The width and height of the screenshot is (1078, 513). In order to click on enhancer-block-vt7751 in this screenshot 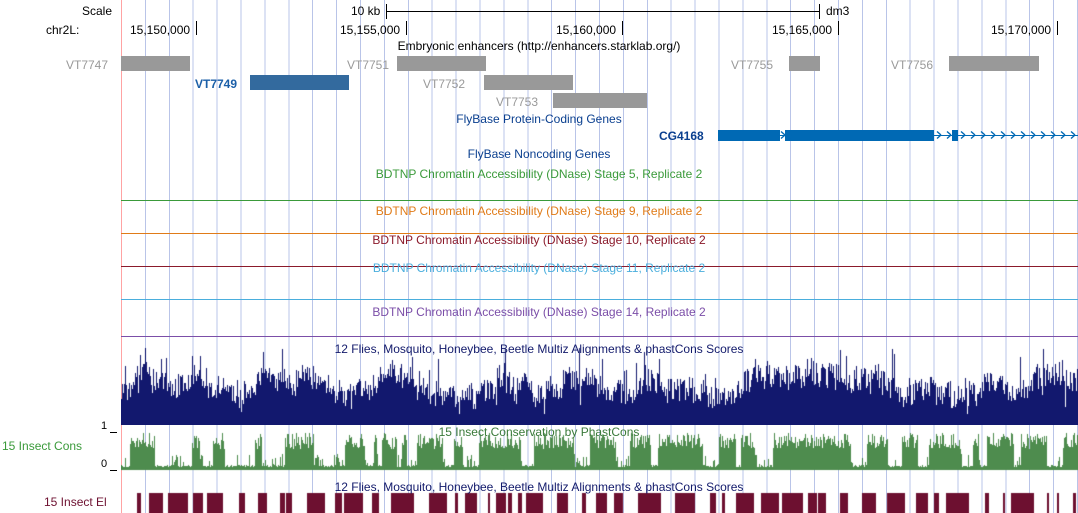, I will do `click(441, 63)`.